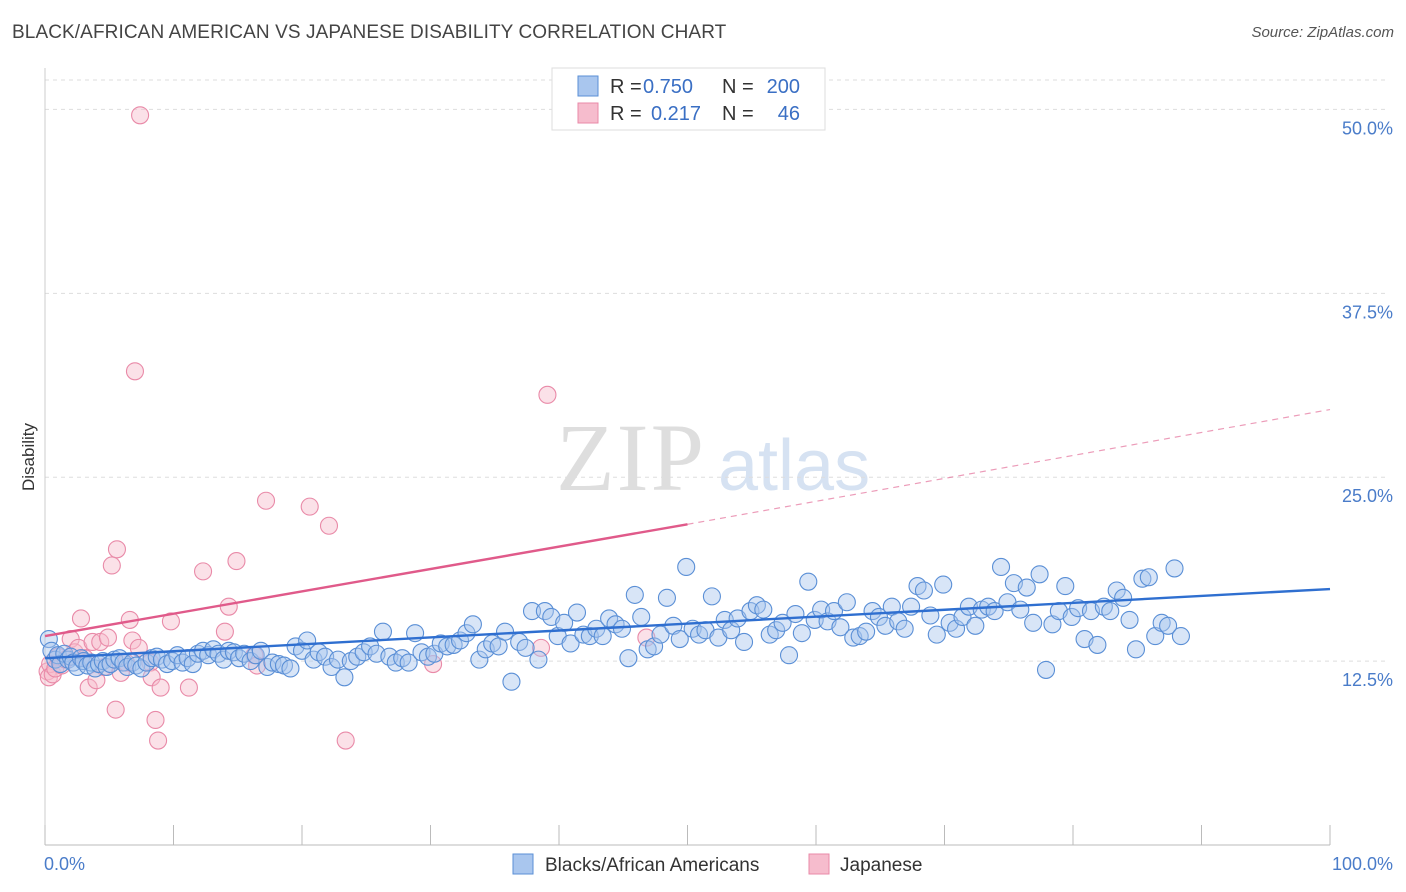  I want to click on legend-bottom: Blacks/African Americans Japanese, so click(717, 864).